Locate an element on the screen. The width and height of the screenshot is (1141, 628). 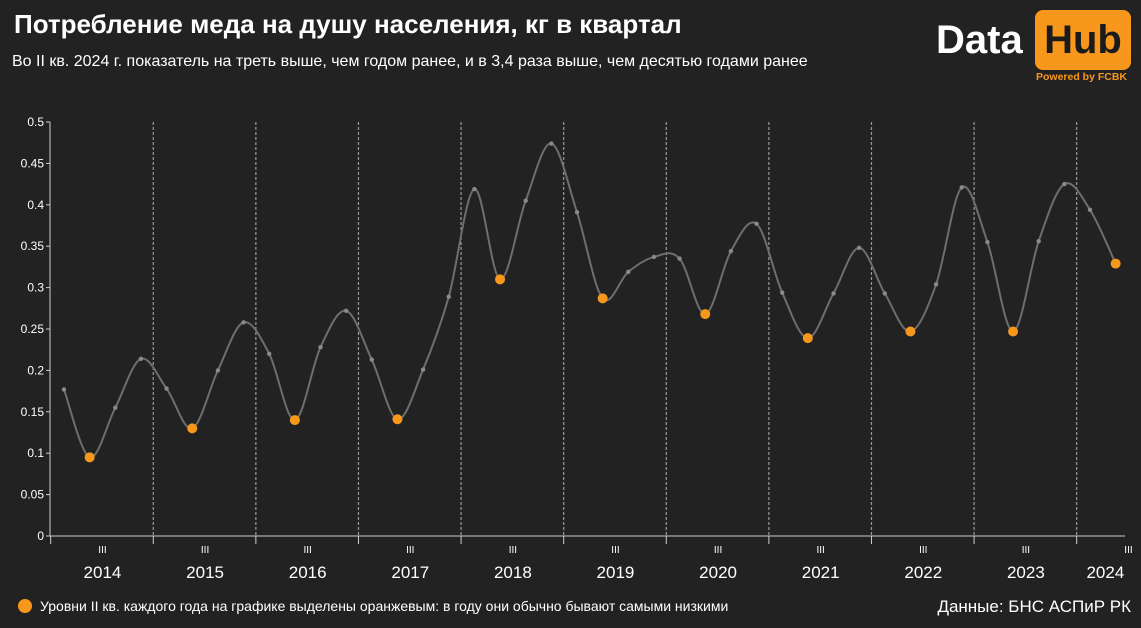
y-tick-label: 0 is located at coordinates (40, 536).